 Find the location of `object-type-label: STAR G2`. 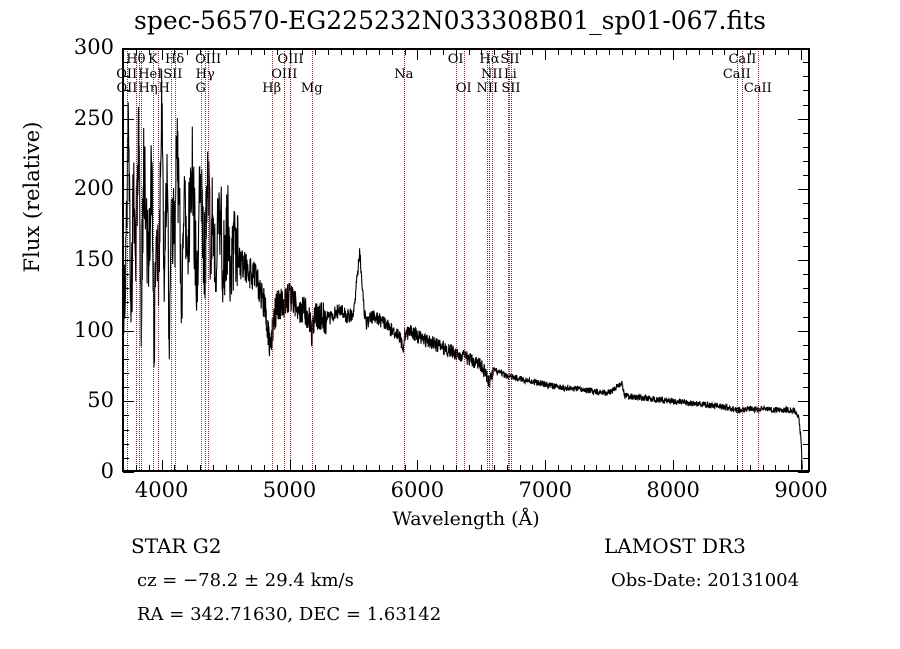

object-type-label: STAR G2 is located at coordinates (176, 546).